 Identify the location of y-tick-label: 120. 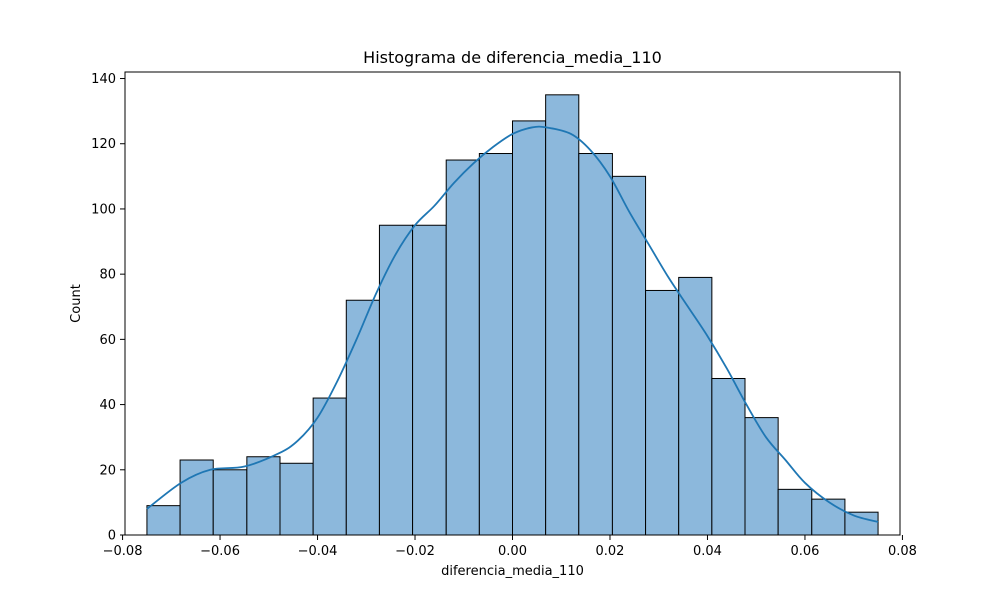
(103, 144).